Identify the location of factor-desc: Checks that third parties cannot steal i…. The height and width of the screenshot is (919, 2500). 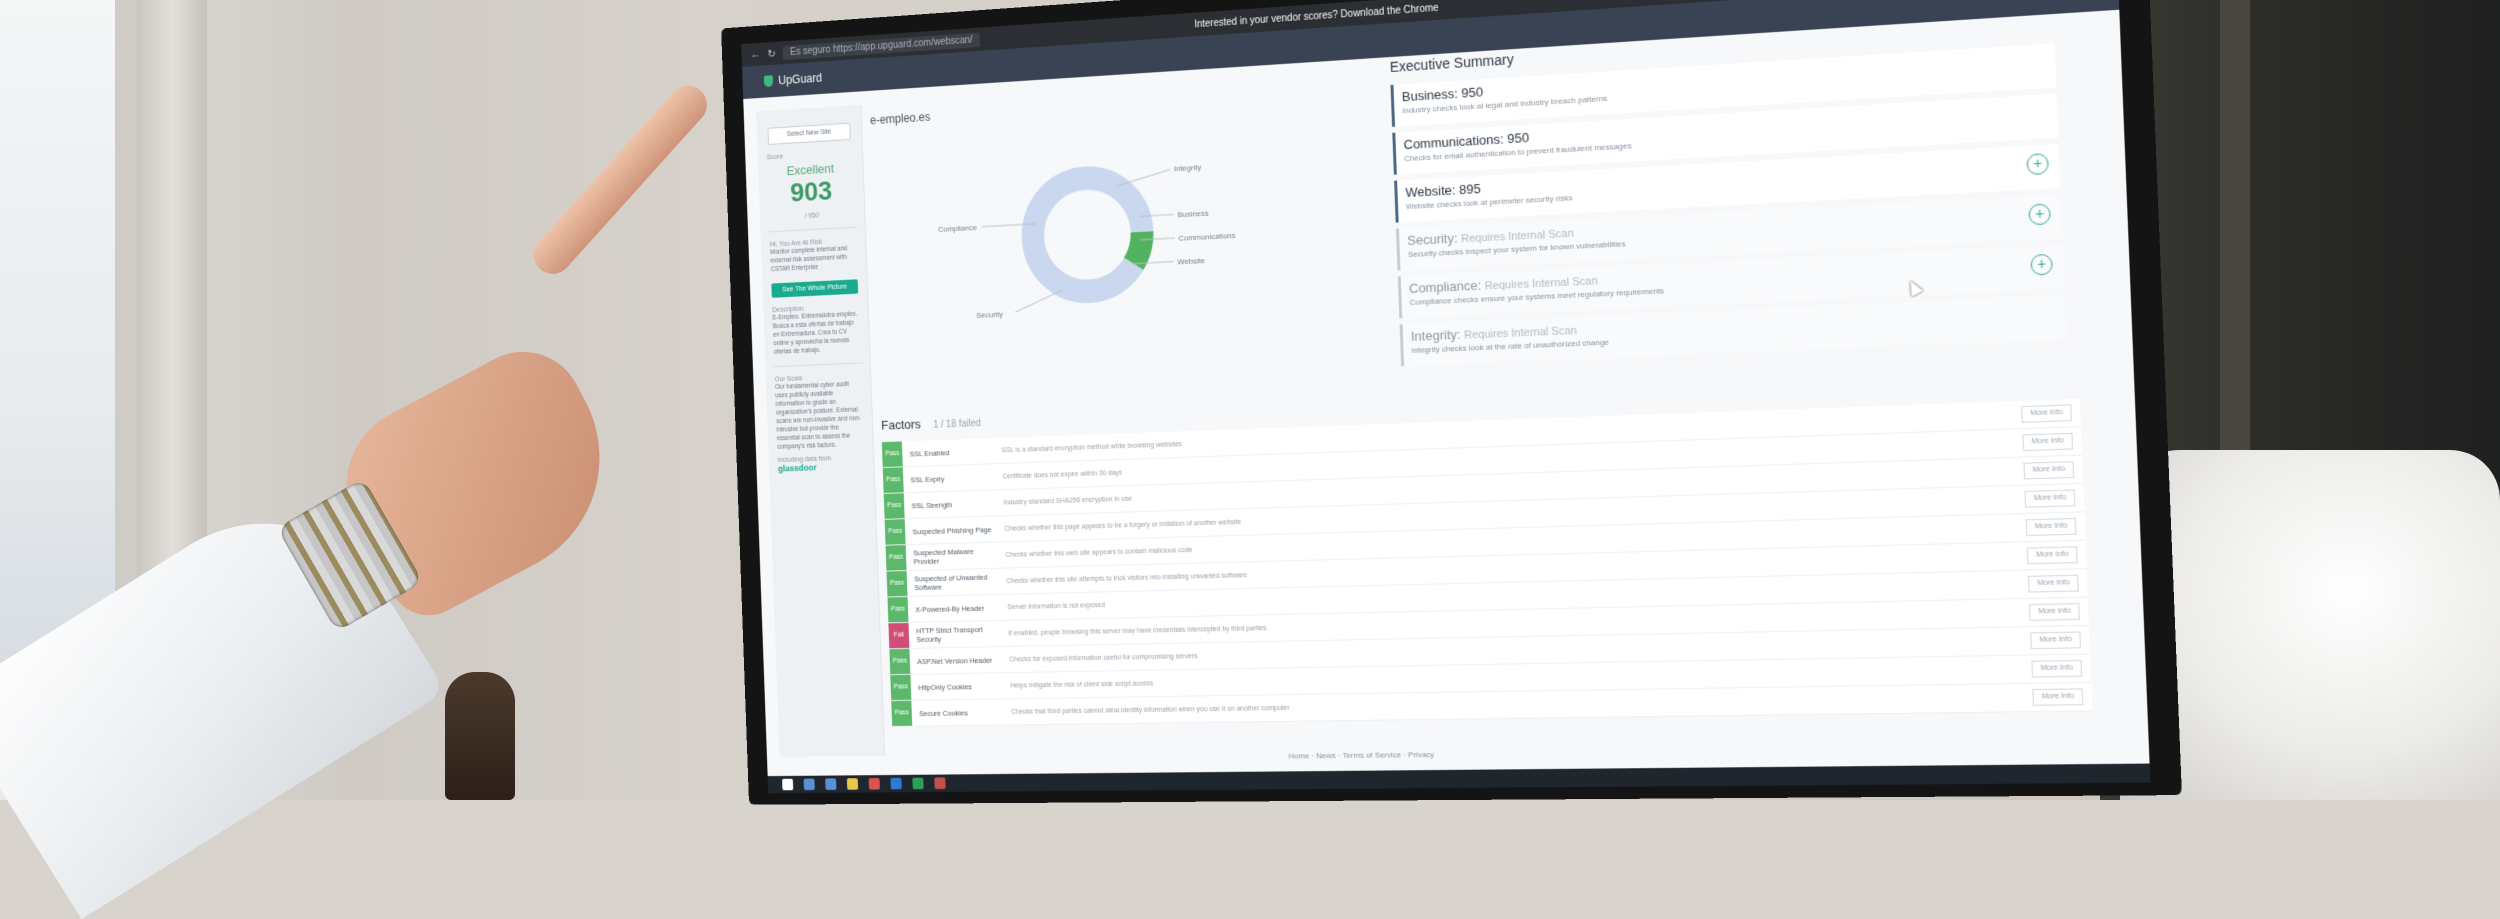
(1517, 705).